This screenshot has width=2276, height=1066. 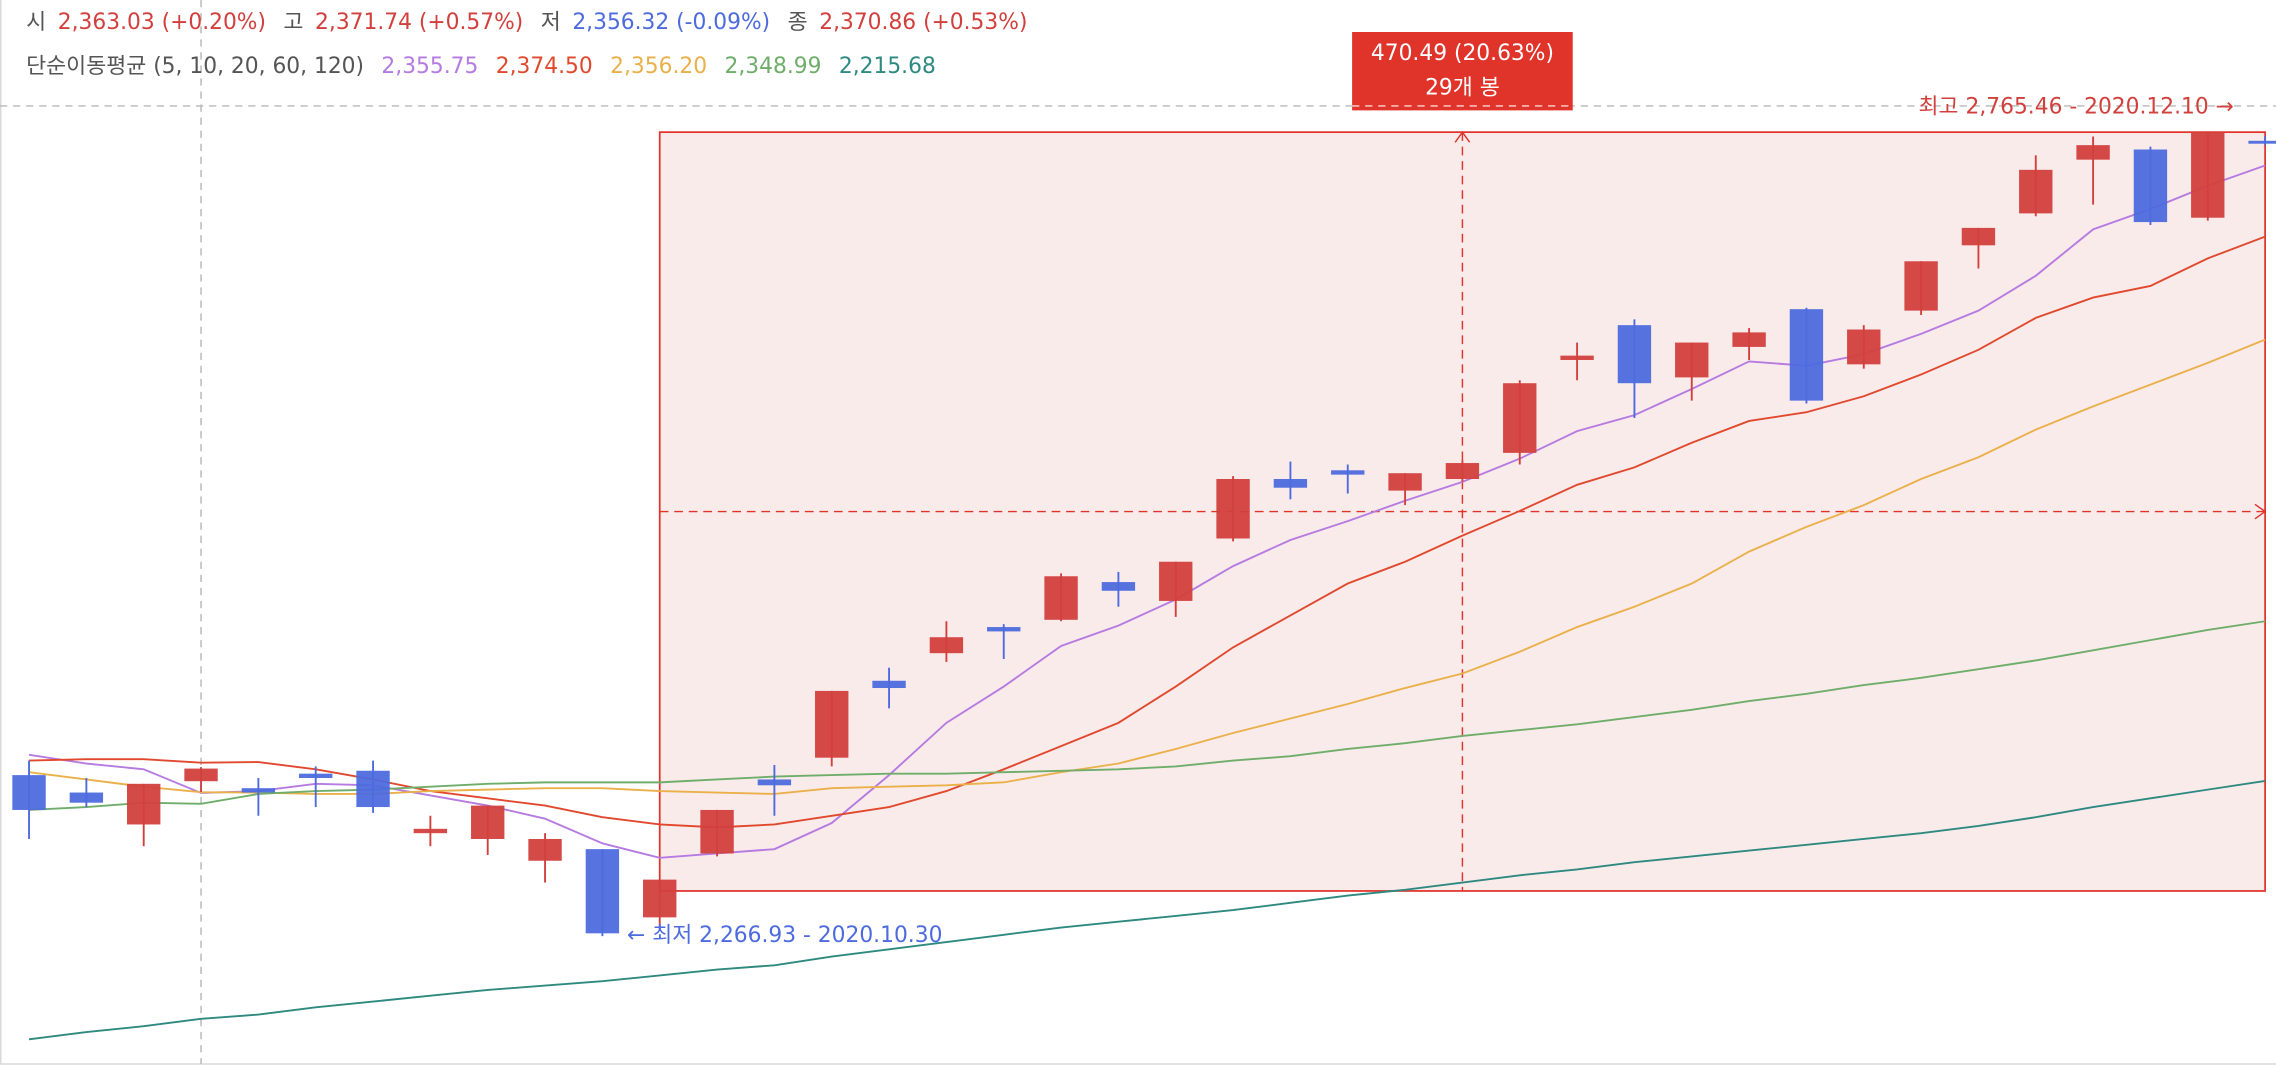 I want to click on ohlc-legend-value: 2,356.32 (-0.09%), so click(x=671, y=22).